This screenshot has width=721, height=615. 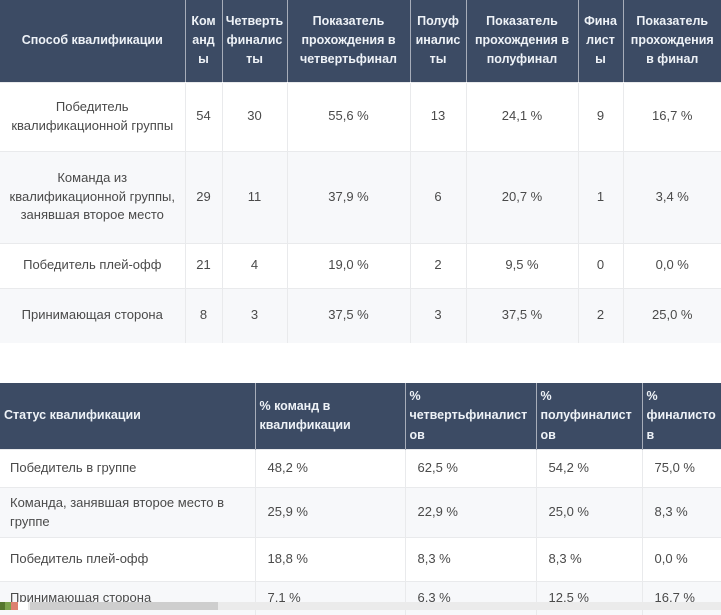 What do you see at coordinates (127, 416) in the screenshot?
I see `column-header: Статус квалификации` at bounding box center [127, 416].